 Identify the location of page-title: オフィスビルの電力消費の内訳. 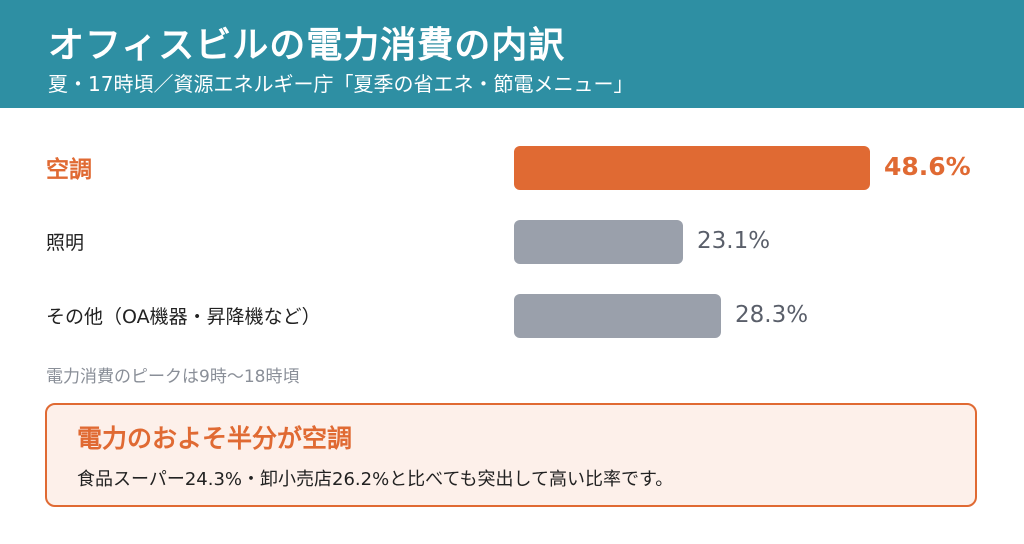
(307, 45).